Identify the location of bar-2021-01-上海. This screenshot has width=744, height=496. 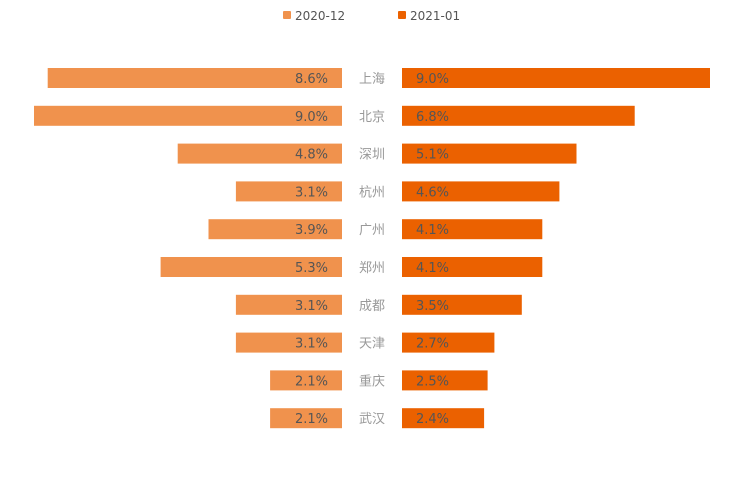
(556, 78).